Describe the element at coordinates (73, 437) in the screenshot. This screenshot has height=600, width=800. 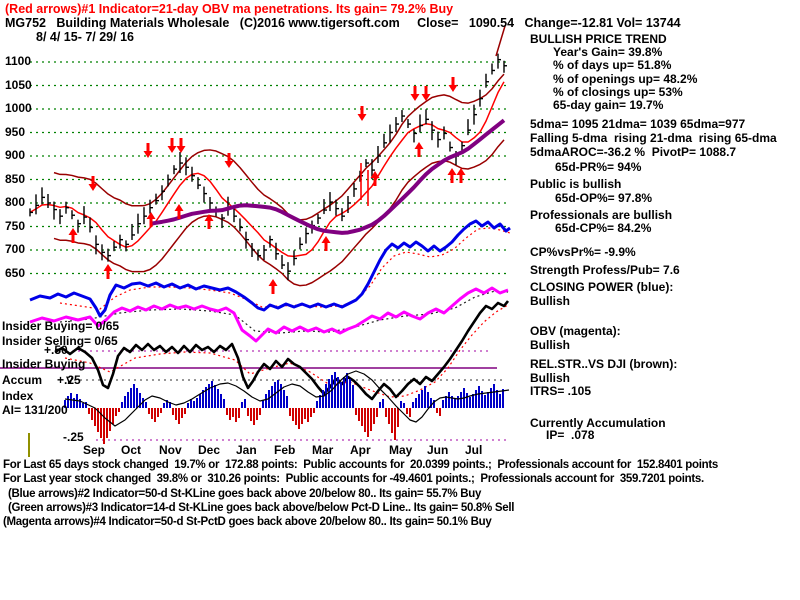
I see `left-label: -.25` at that location.